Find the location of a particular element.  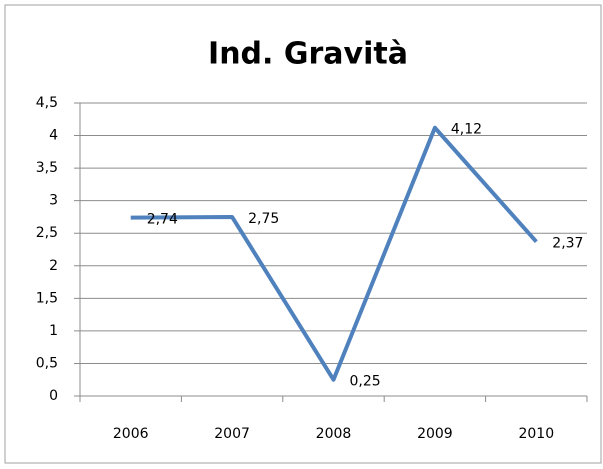

y-tick-label: 4 is located at coordinates (53, 136).